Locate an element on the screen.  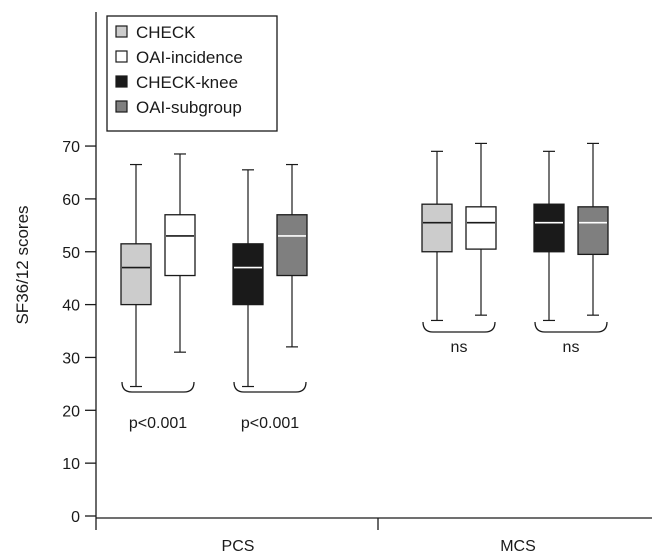
legend: CHECK OAI-incidence CHECK-knee OAI-subgroup is located at coordinates (192, 73).